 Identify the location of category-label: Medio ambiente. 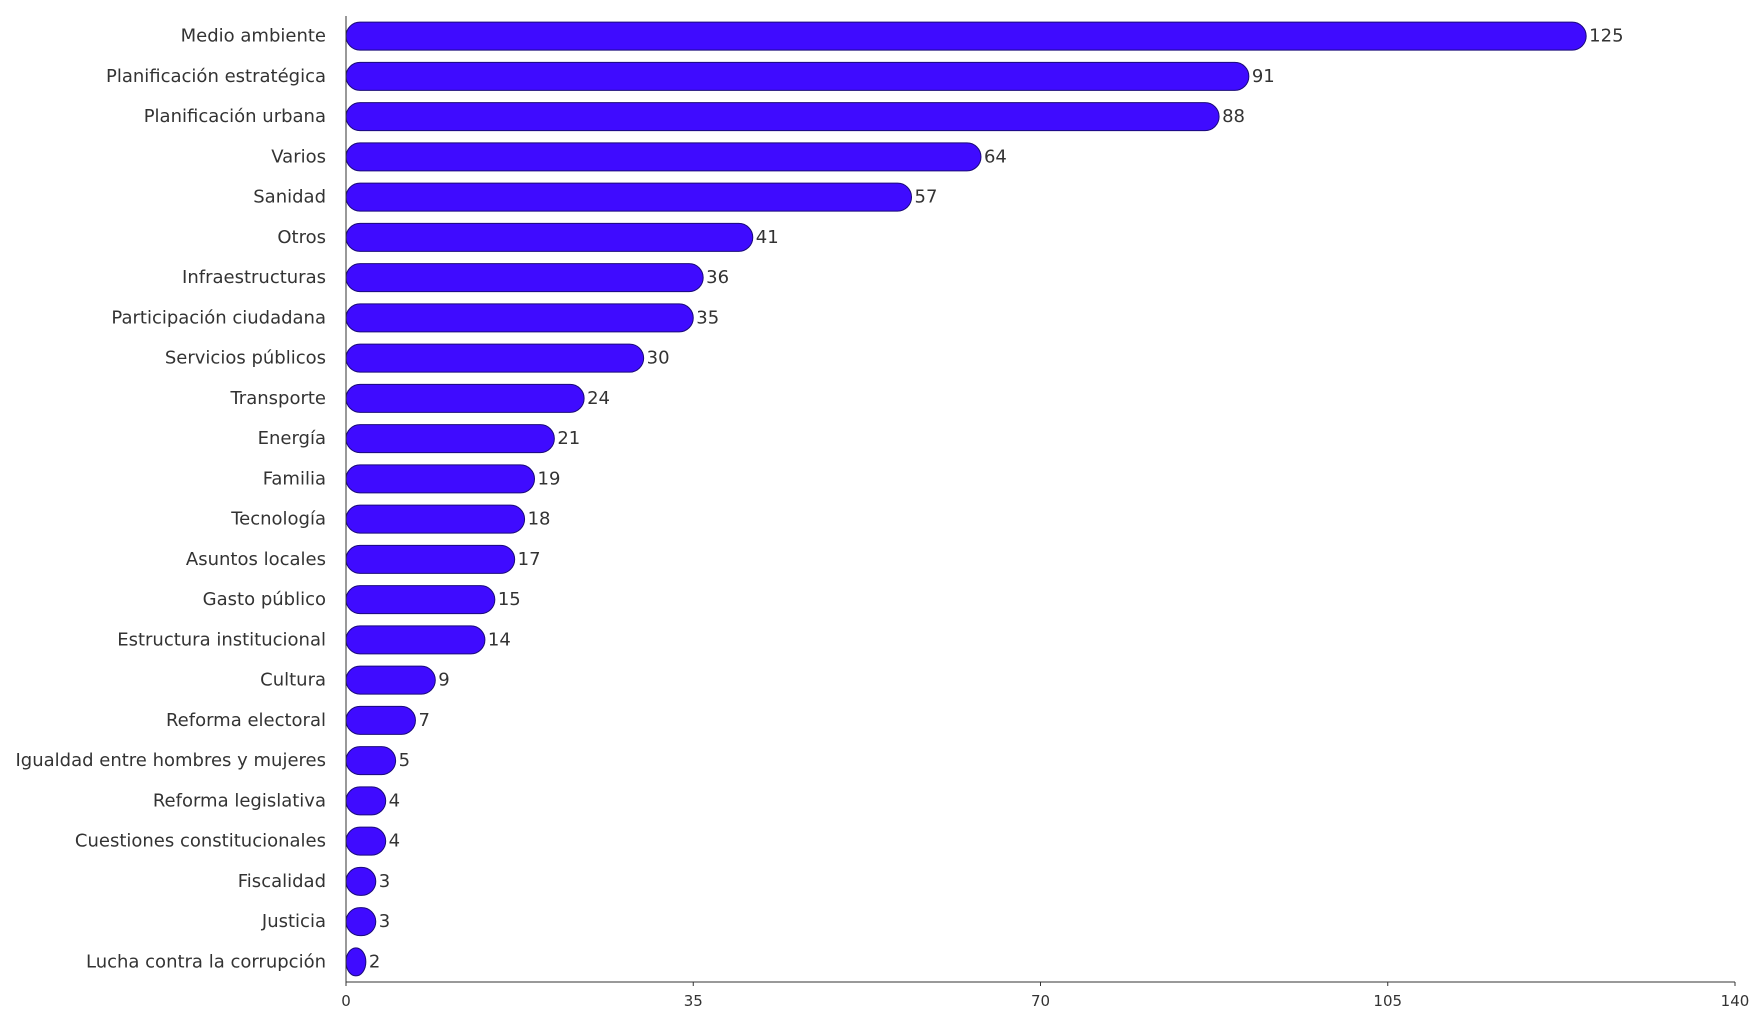
(253, 36).